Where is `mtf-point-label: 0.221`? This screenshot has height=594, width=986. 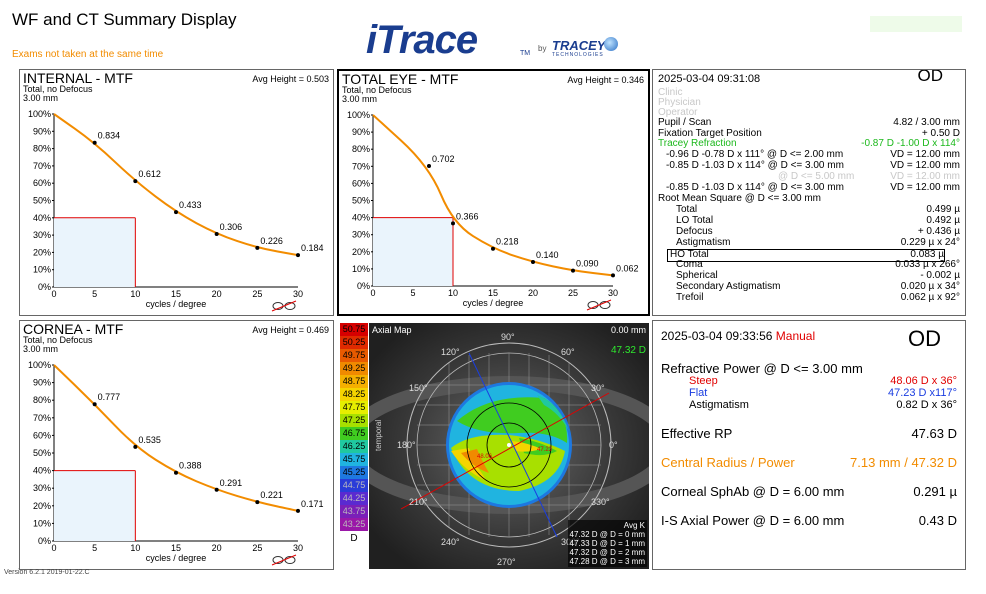
mtf-point-label: 0.221 is located at coordinates (271, 495).